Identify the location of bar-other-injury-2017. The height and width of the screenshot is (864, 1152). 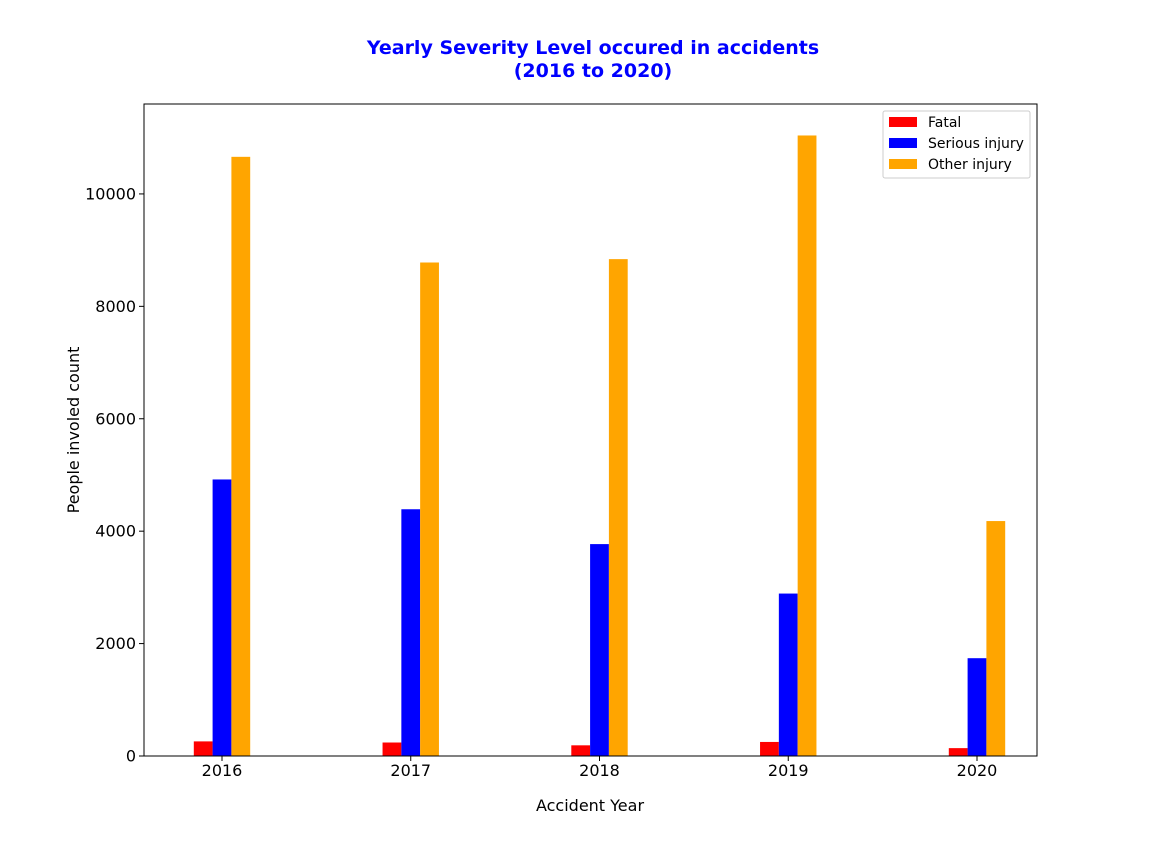
(429, 509).